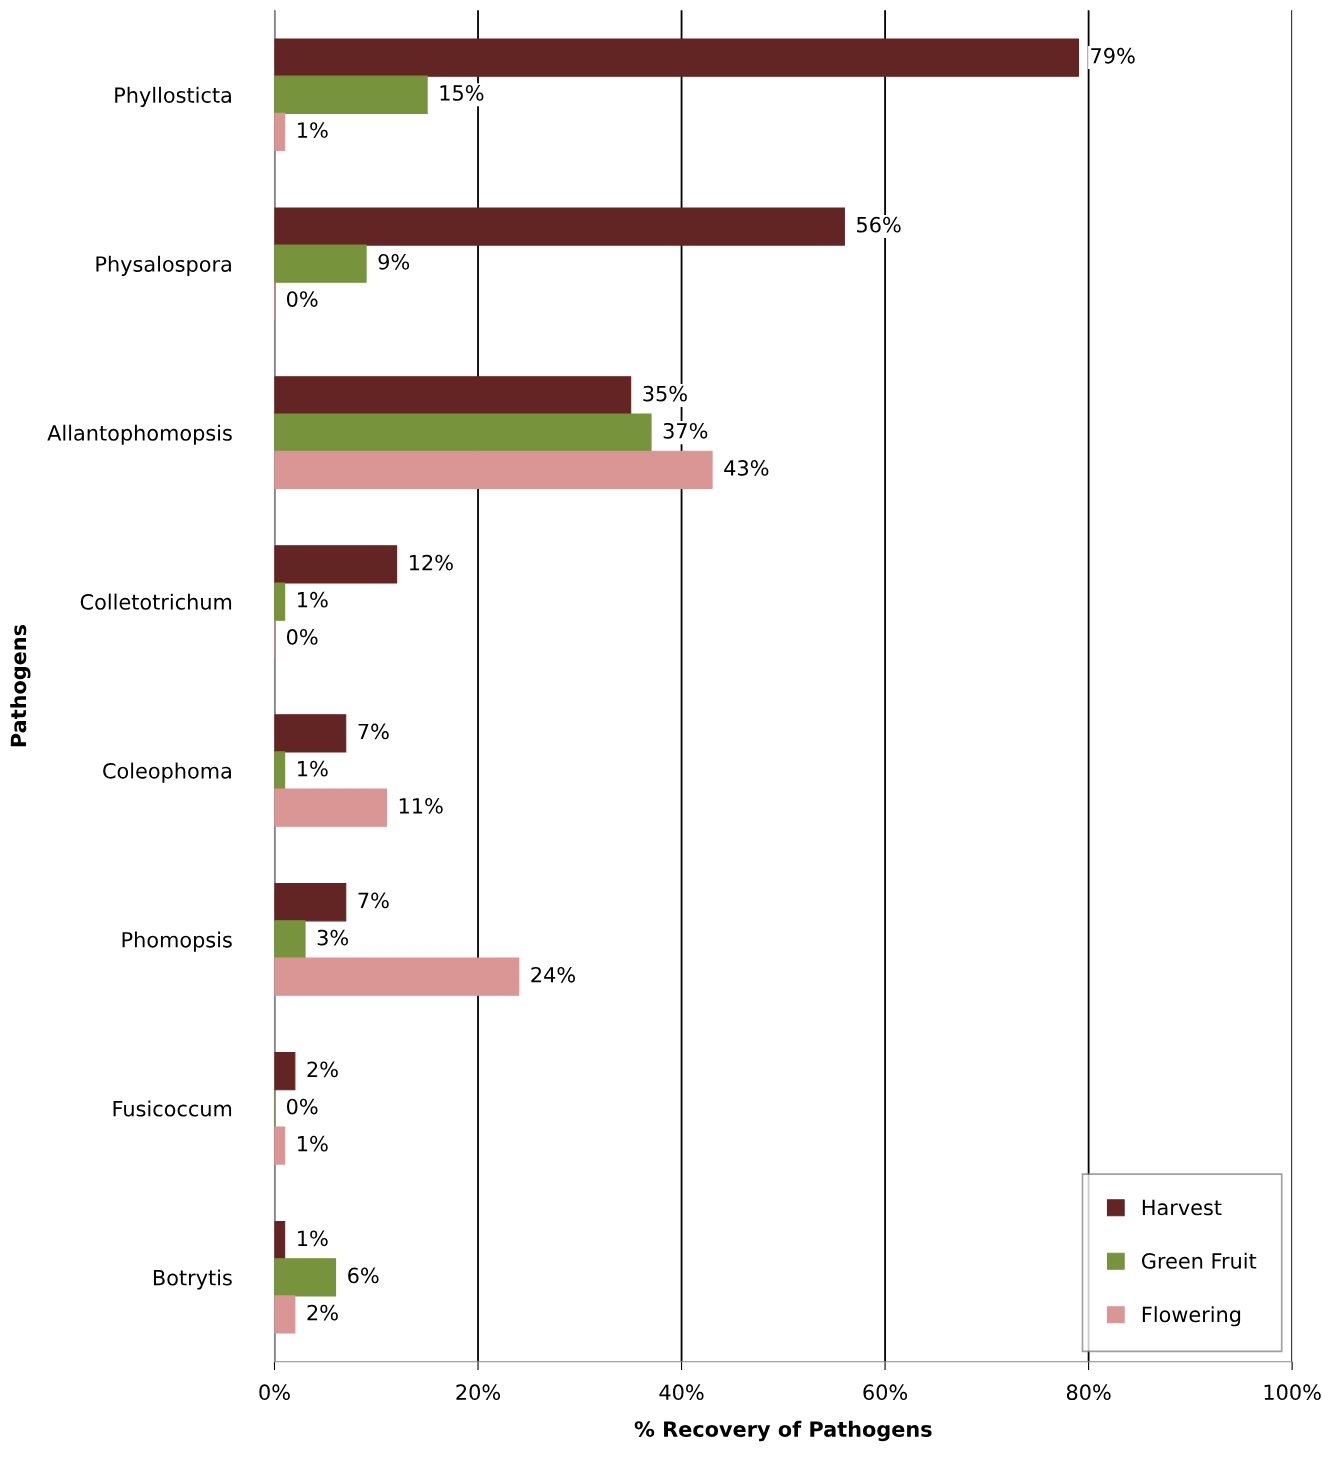  Describe the element at coordinates (885, 1392) in the screenshot. I see `x-tick-label: 60%` at that location.